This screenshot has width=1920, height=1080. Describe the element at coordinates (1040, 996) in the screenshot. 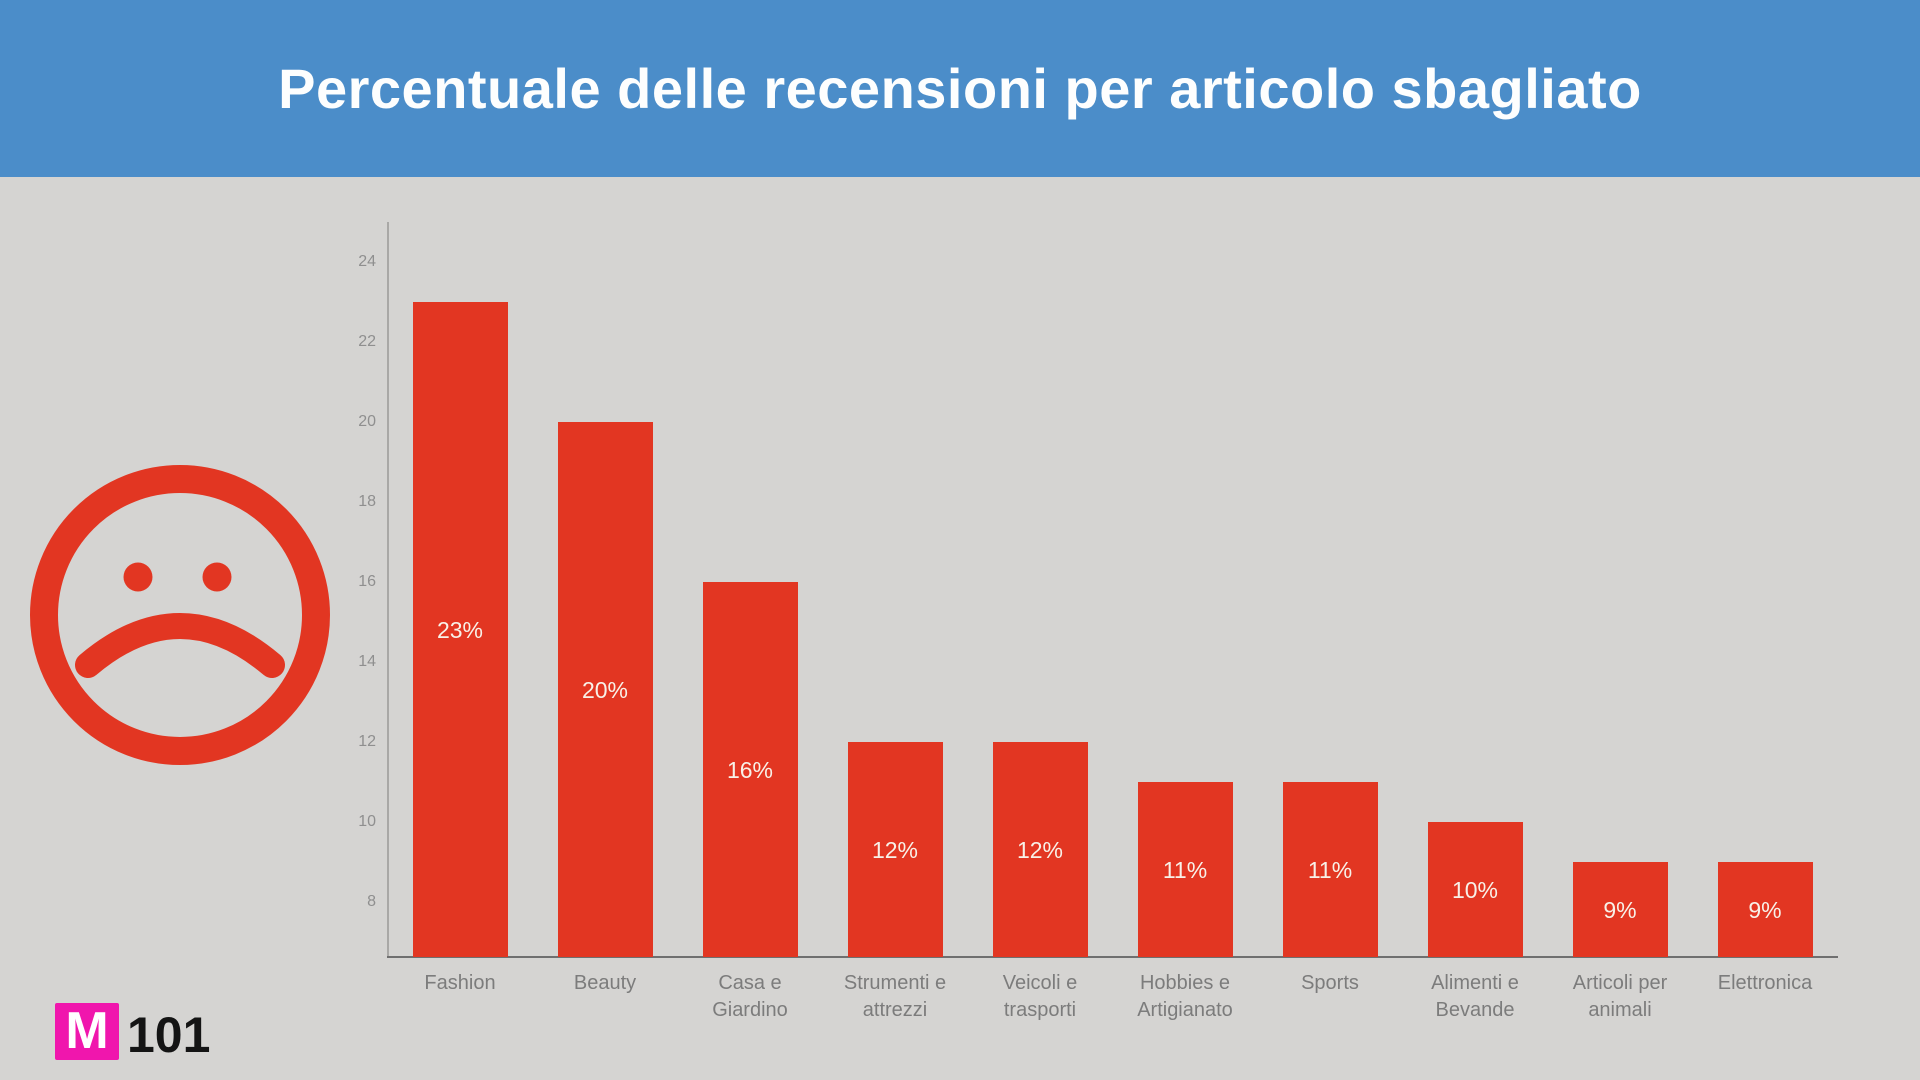

I see `x-axis-label: Veicoli e trasporti` at that location.